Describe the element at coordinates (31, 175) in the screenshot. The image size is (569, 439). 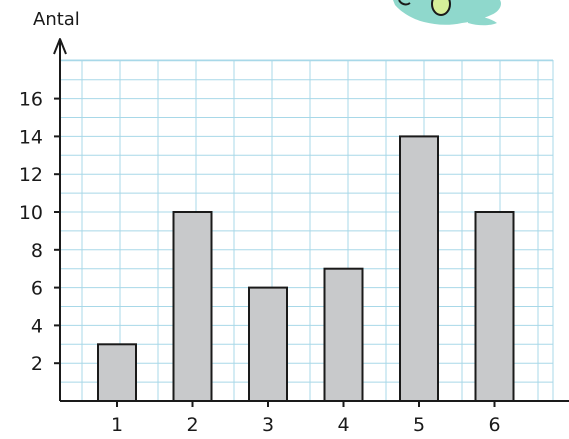
I see `y-tick-label: 12` at that location.